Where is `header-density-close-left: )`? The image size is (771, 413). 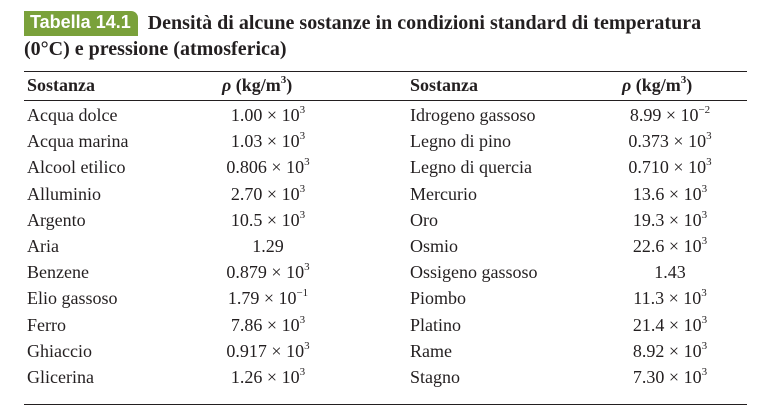
header-density-close-left: ) is located at coordinates (289, 85).